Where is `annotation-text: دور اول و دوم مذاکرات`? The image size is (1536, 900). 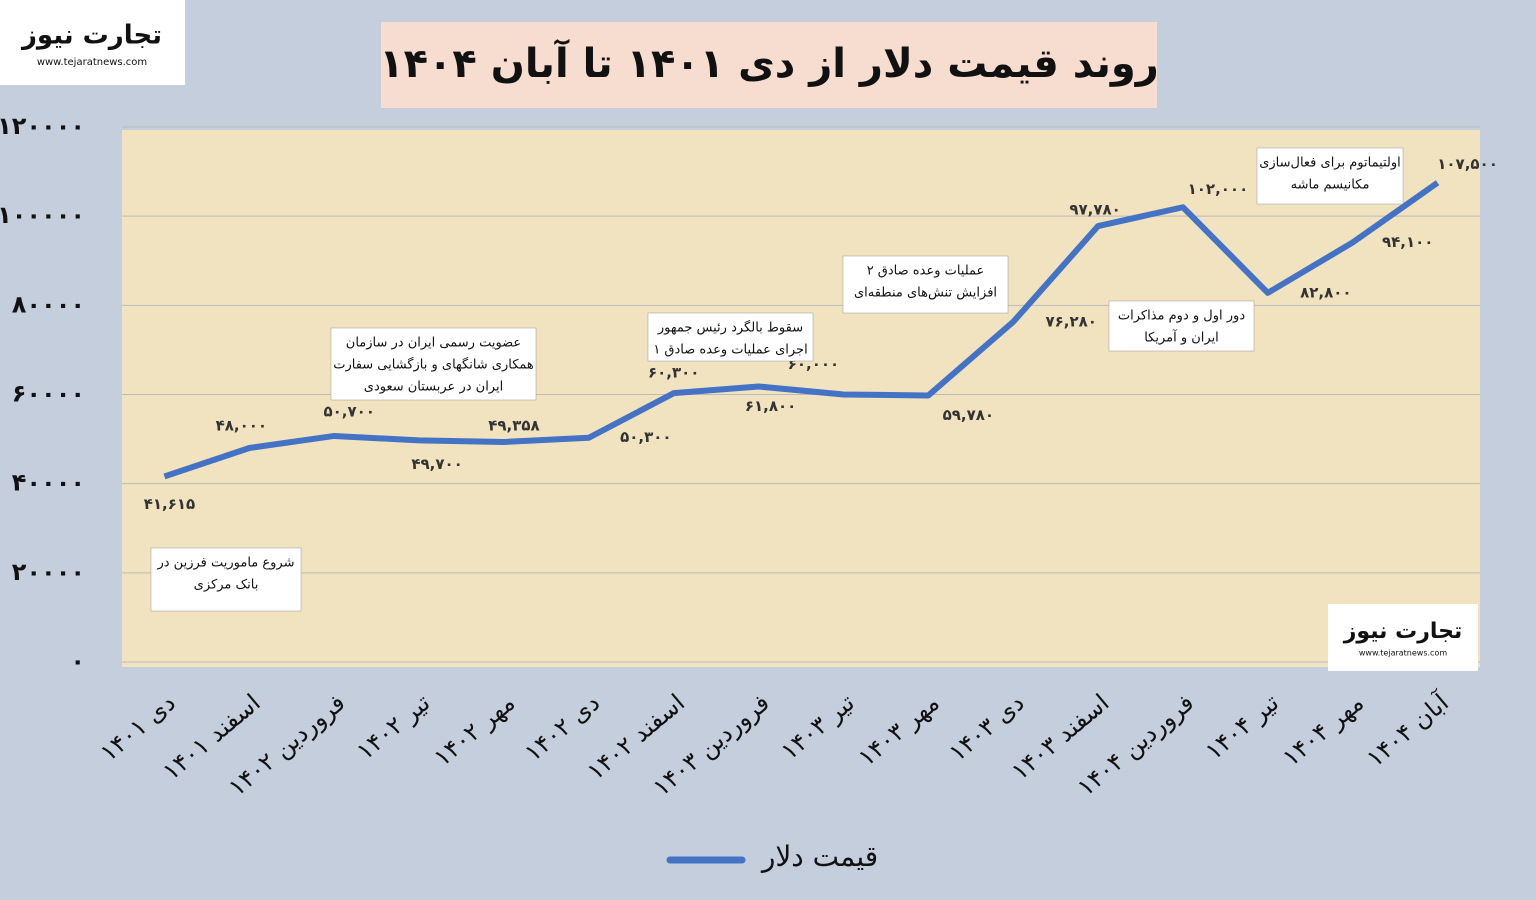 annotation-text: دور اول و دوم مذاکرات is located at coordinates (1181, 316).